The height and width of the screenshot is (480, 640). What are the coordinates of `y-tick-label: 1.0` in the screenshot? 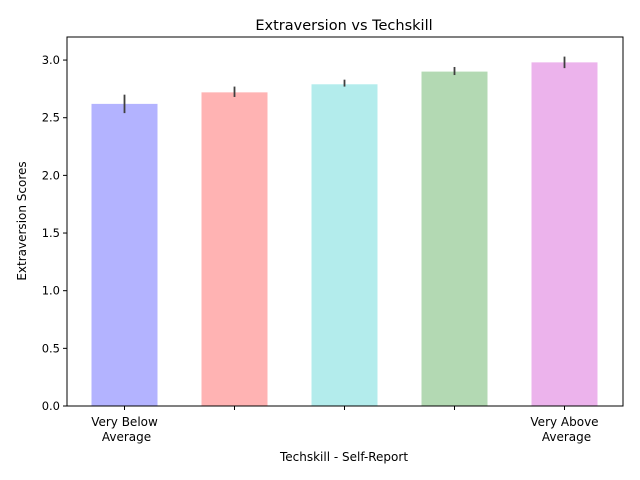 It's located at (51, 291).